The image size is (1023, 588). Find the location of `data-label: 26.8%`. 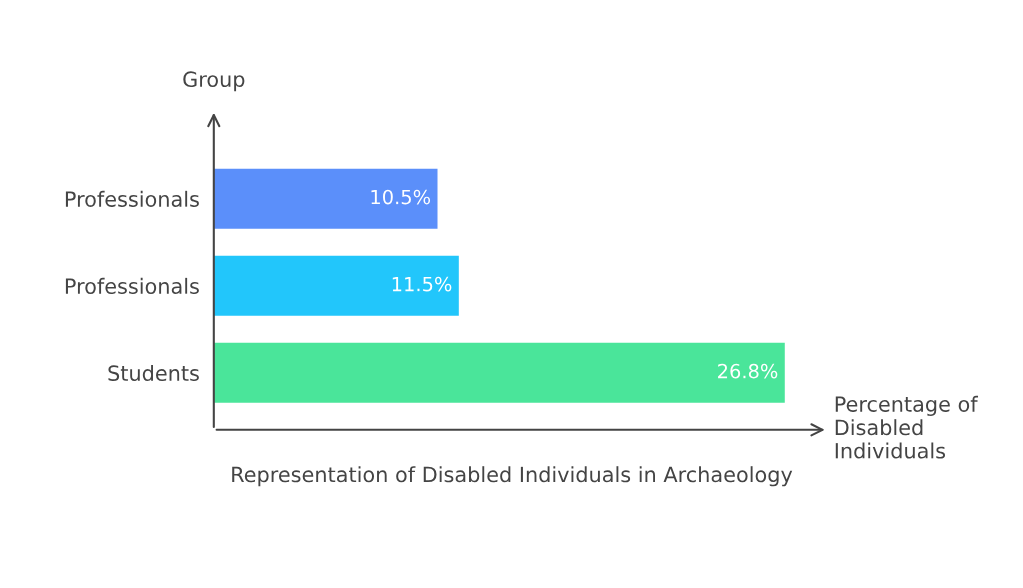

data-label: 26.8% is located at coordinates (748, 371).